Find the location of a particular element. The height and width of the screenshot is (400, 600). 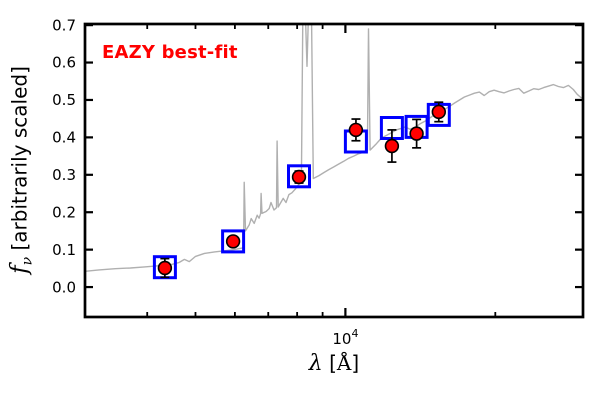

angstrom-unit: Å is located at coordinates (344, 363).